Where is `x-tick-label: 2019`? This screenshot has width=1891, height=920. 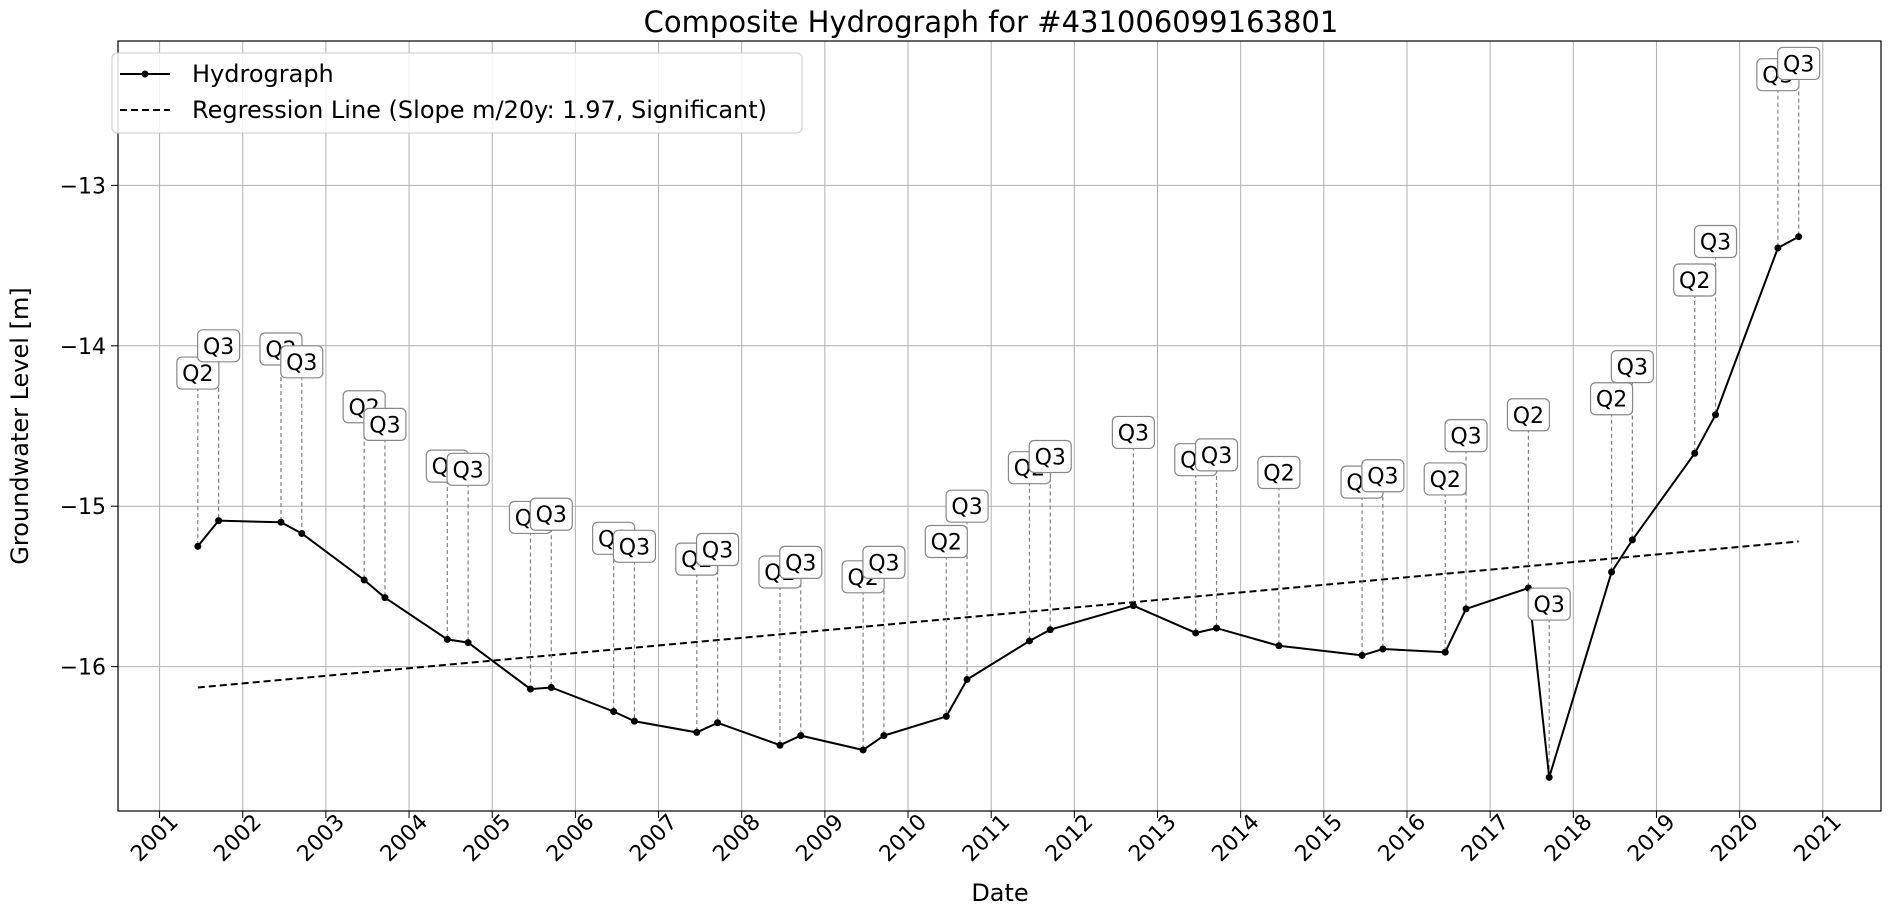
x-tick-label: 2019 is located at coordinates (1651, 838).